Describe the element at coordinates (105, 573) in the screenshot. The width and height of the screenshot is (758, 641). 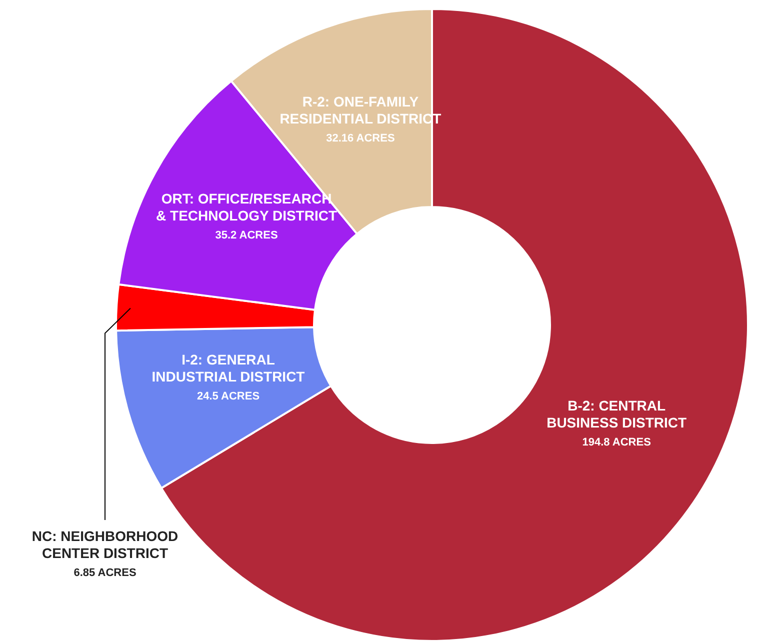
I see `data-label: 6.85 ACRES` at that location.